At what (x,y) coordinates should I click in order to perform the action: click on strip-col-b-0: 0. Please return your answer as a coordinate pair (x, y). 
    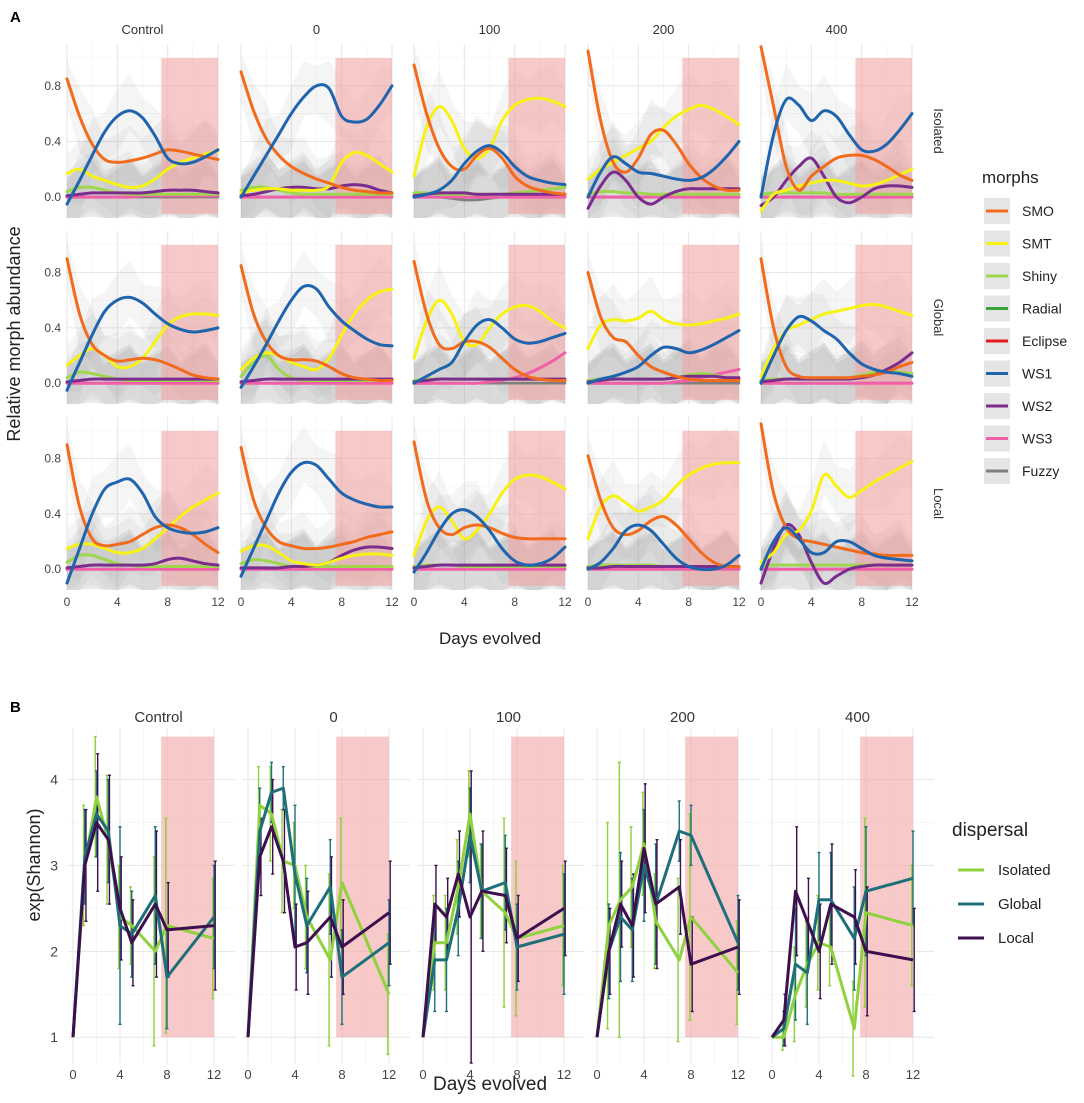
    Looking at the image, I should click on (333, 717).